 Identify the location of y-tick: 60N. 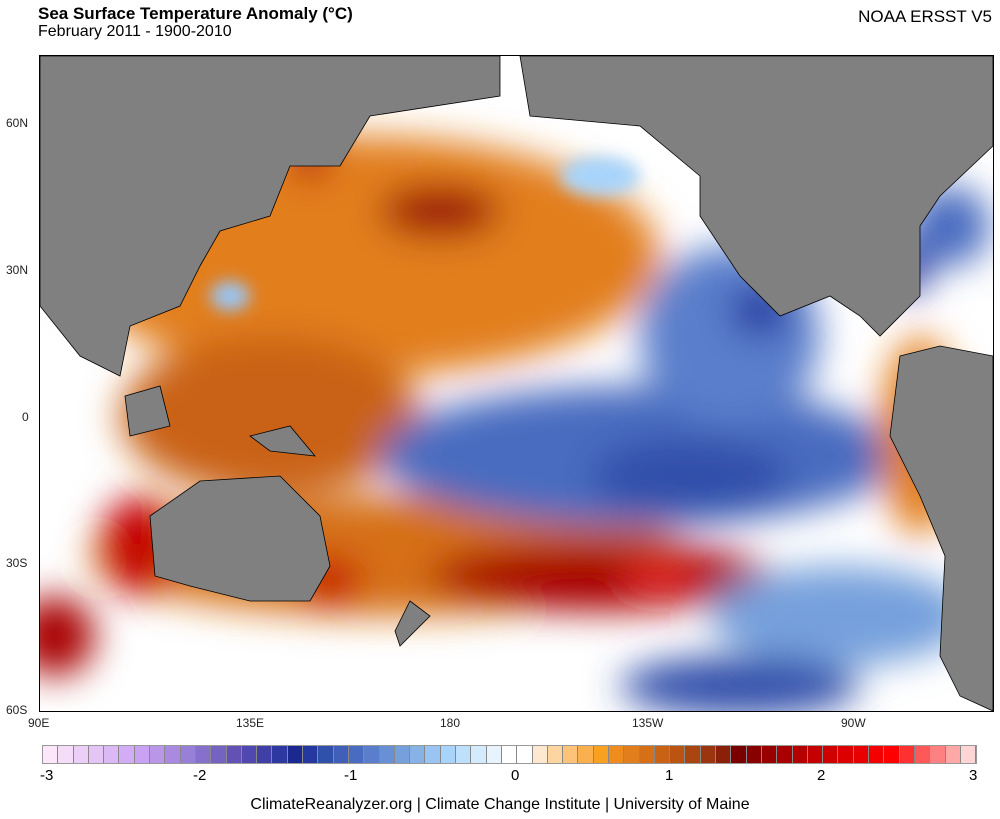
(17, 123).